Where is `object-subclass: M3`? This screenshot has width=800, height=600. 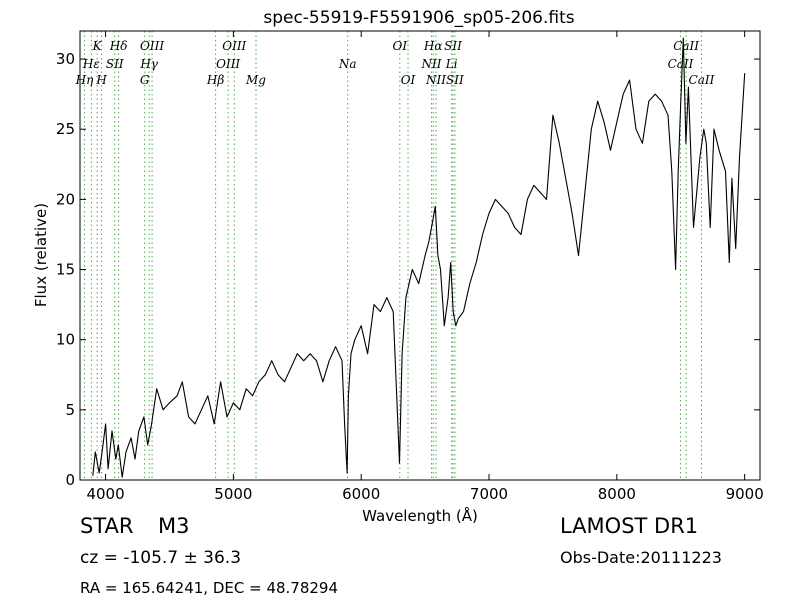 object-subclass: M3 is located at coordinates (174, 526).